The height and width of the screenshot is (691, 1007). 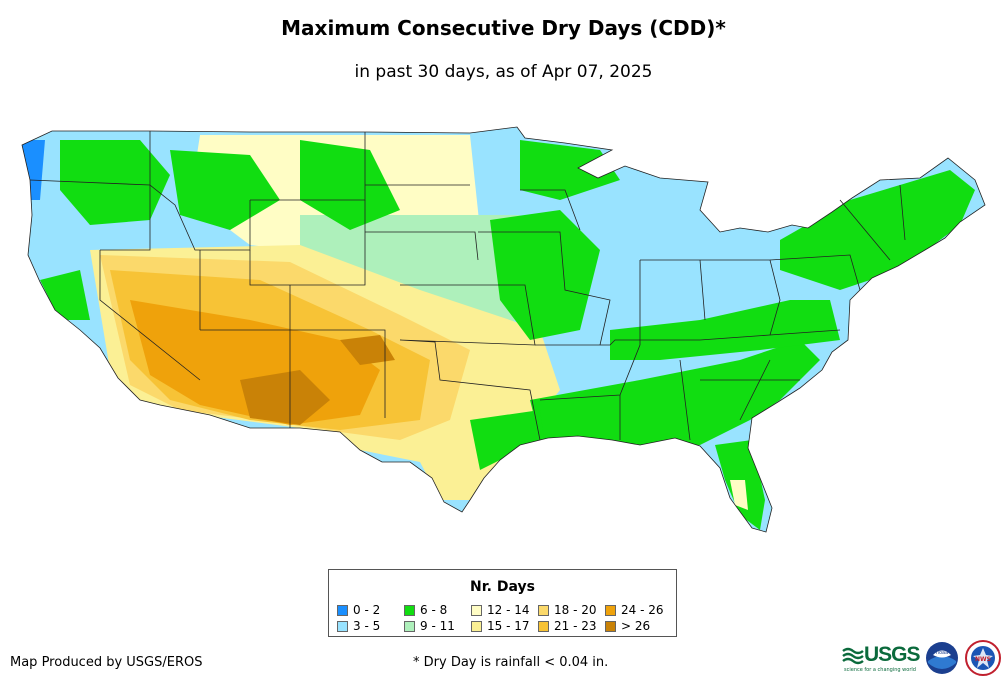 I want to click on border-ks-ok, so click(x=470, y=362).